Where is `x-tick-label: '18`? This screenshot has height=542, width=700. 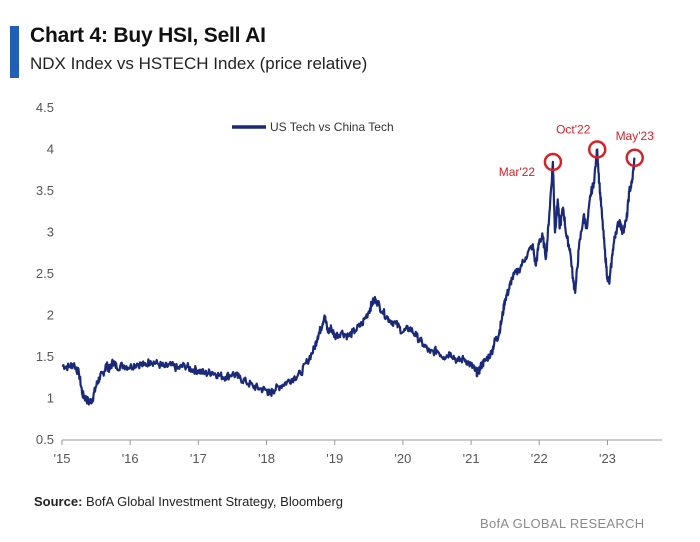
x-tick-label: '18 is located at coordinates (266, 458).